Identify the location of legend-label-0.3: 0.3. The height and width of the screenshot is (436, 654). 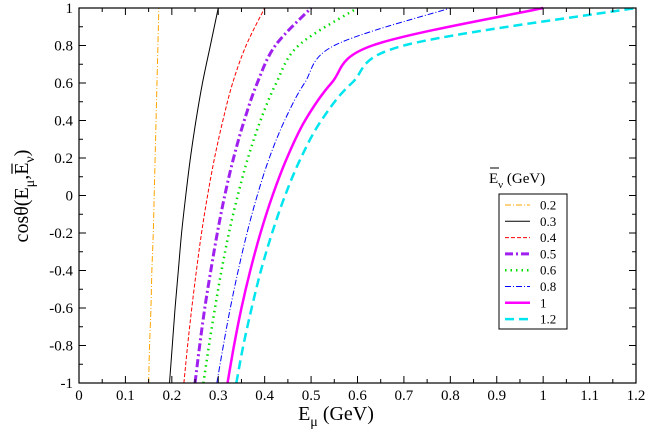
(548, 221).